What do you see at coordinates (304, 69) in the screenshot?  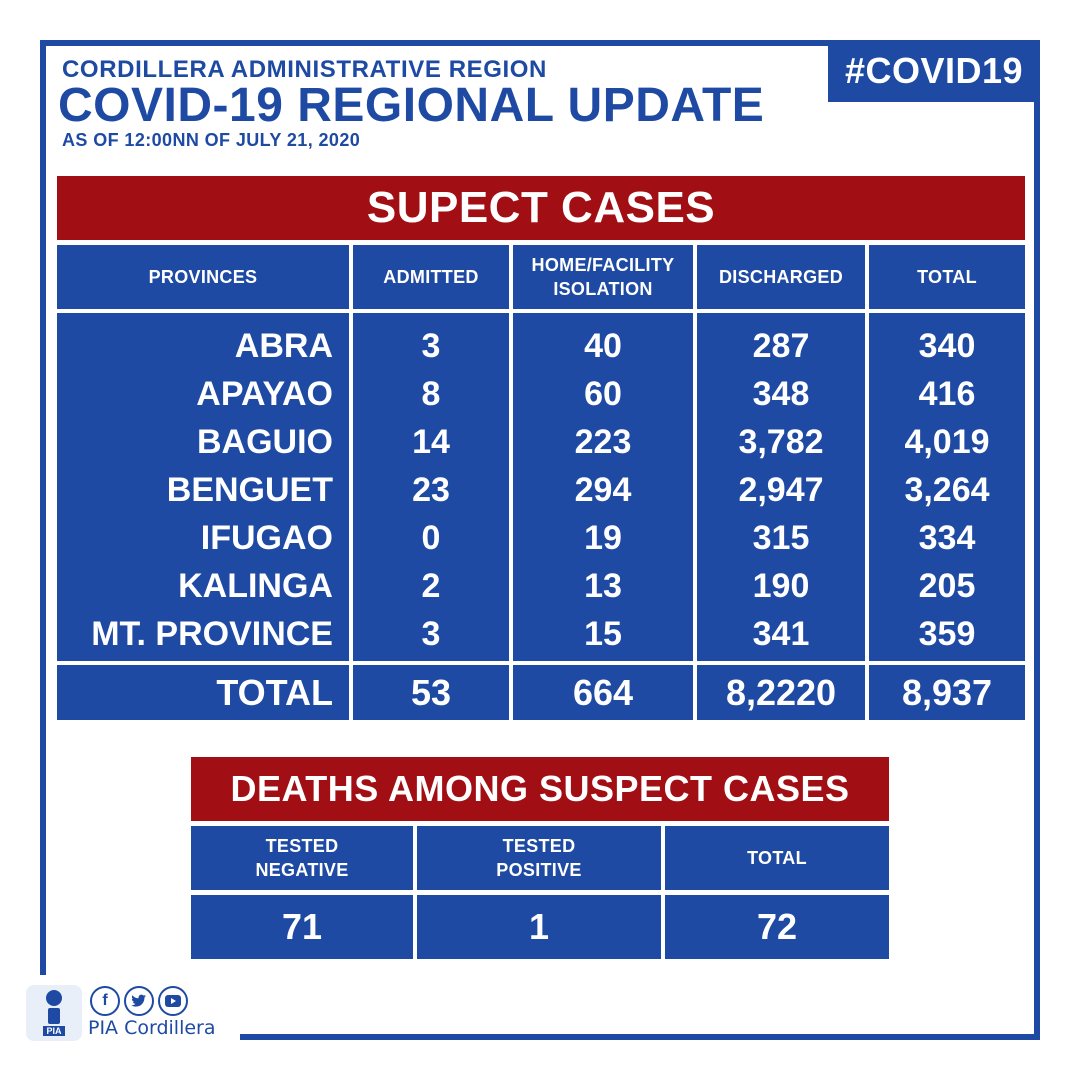 I see `region-label: CORDILLERA ADMINISTRATIVE REGION` at bounding box center [304, 69].